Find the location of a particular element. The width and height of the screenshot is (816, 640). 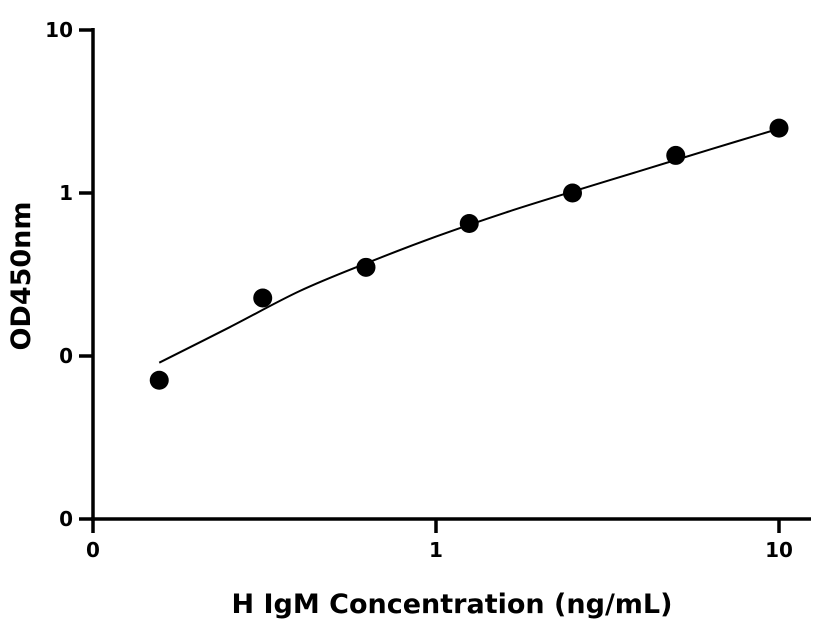

x-tick-label: 0 is located at coordinates (93, 550).